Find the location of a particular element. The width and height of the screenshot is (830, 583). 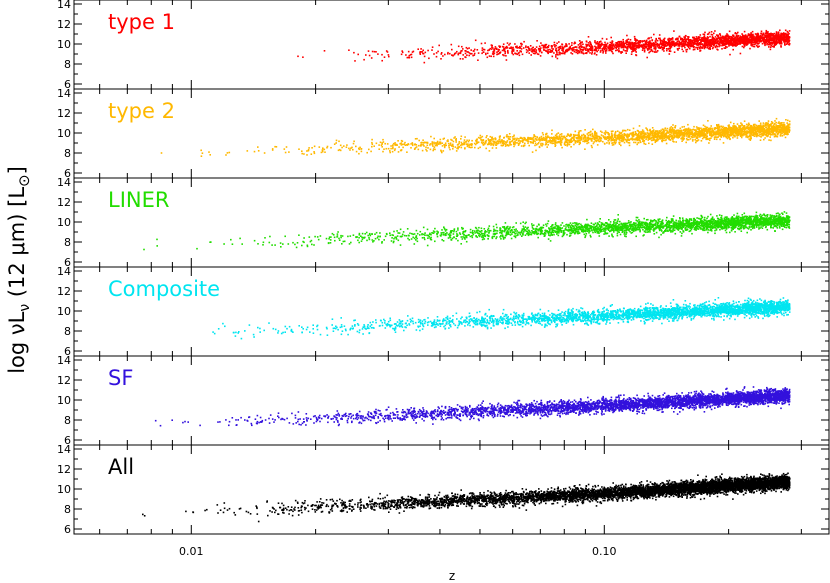

y-tick-label: 6 is located at coordinates (67, 84).